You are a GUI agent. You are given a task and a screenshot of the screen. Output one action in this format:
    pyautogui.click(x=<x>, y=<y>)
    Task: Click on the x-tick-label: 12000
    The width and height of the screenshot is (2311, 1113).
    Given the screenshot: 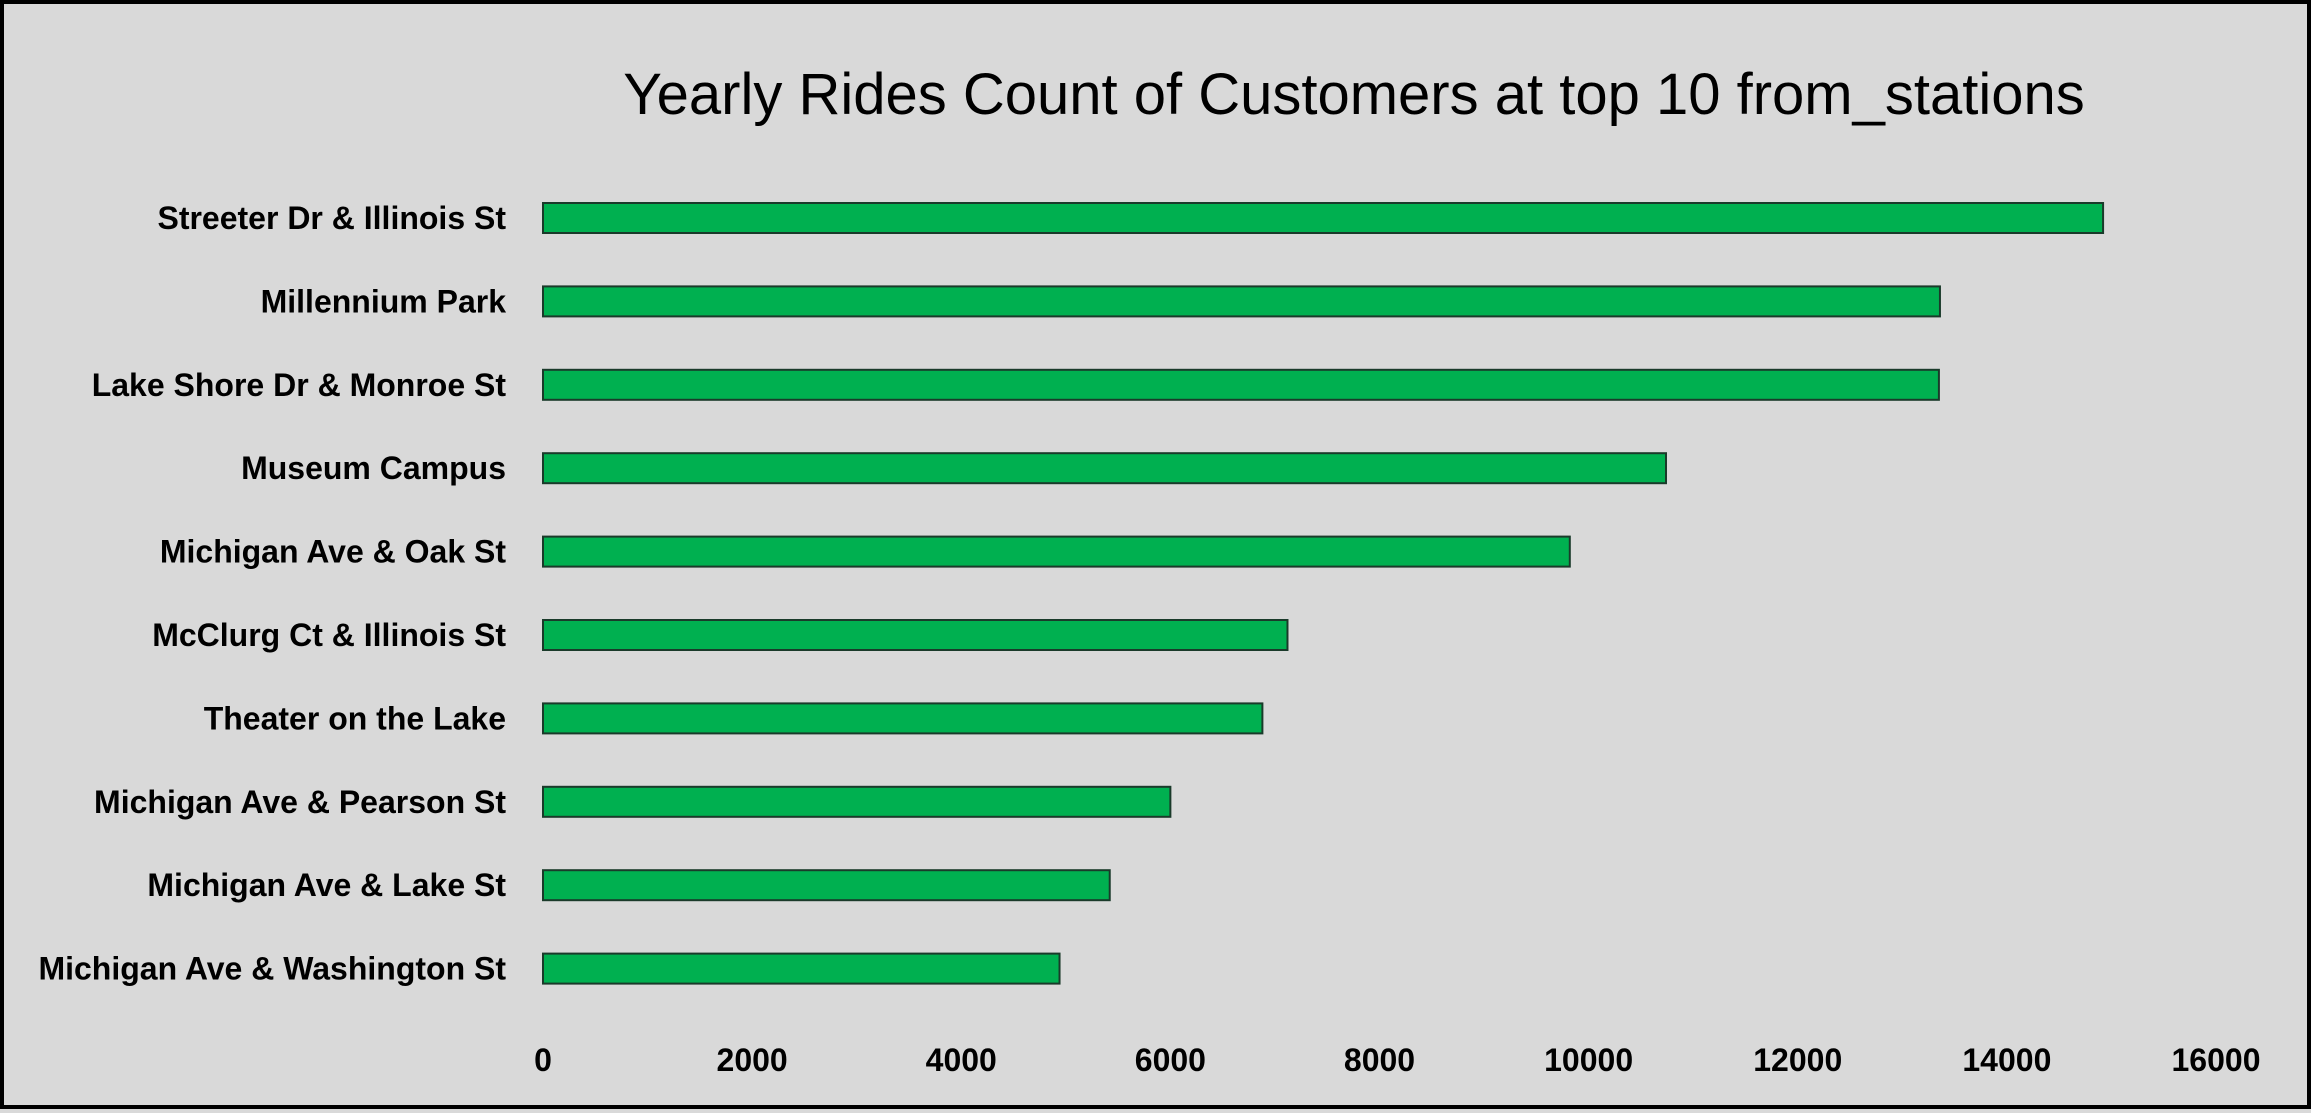 What is the action you would take?
    pyautogui.click(x=1797, y=1060)
    